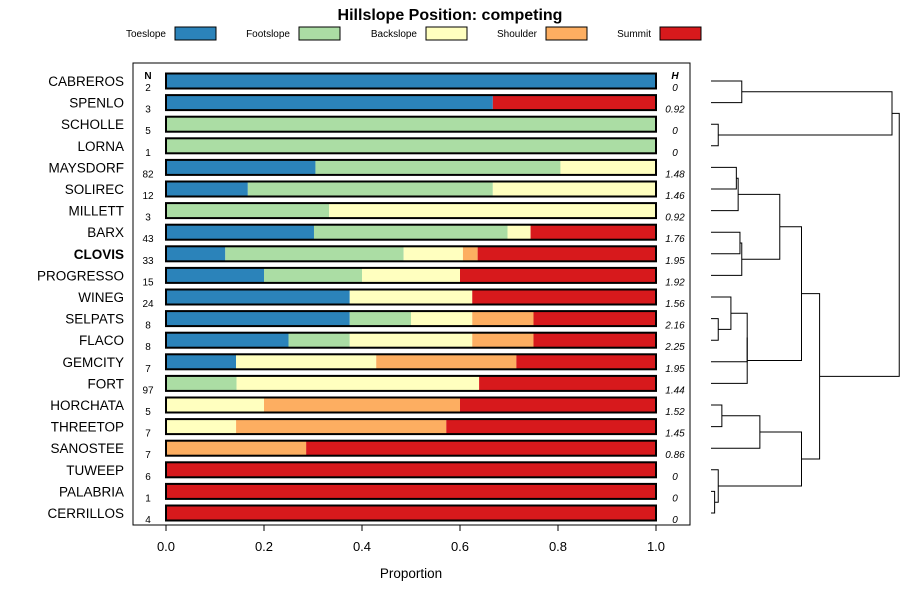  Describe the element at coordinates (99, 254) in the screenshot. I see `row-label-clovis: CLOVIS` at that location.